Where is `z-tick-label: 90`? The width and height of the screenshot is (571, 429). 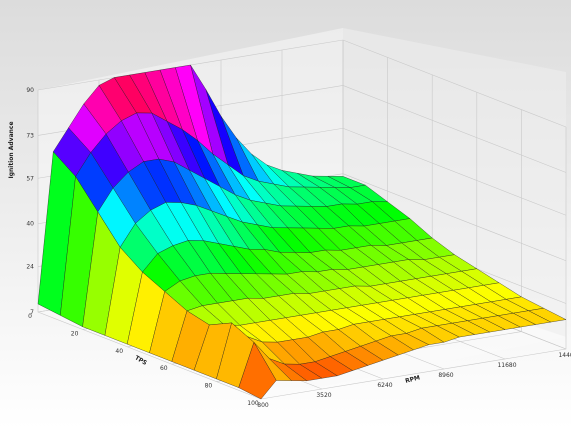
z-tick-label: 90 is located at coordinates (30, 90).